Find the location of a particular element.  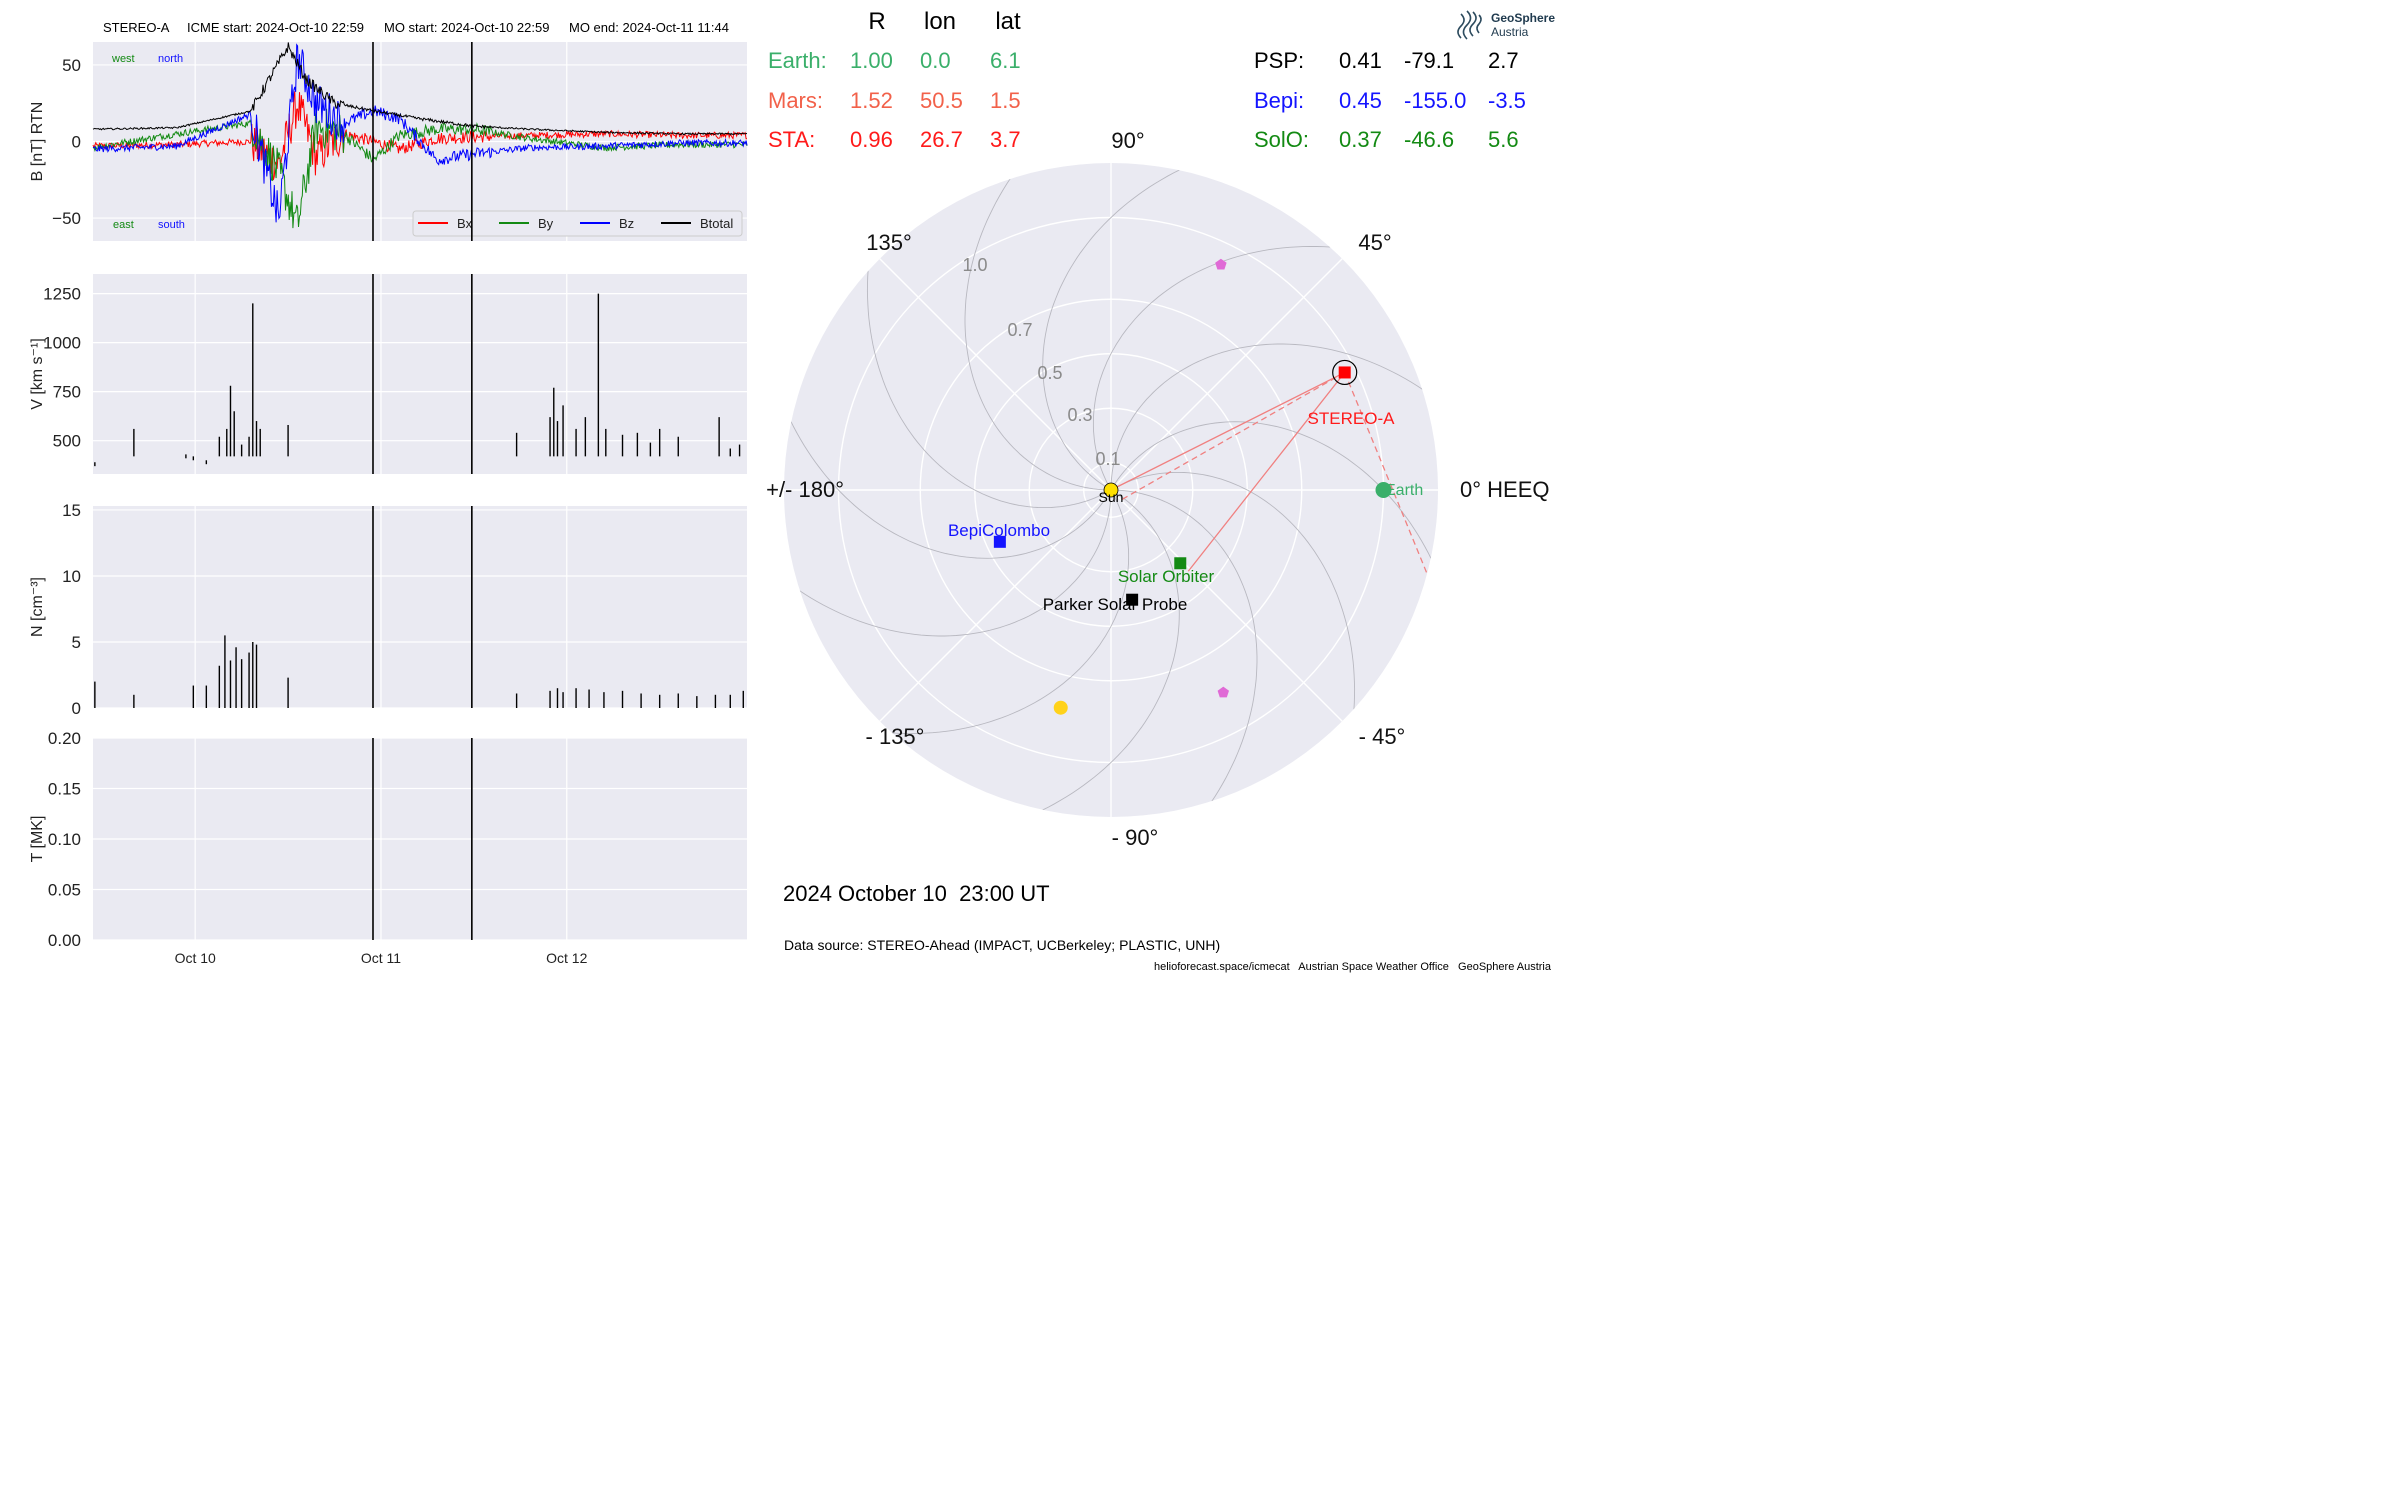

x-tick-label: Oct 10 is located at coordinates (195, 958).